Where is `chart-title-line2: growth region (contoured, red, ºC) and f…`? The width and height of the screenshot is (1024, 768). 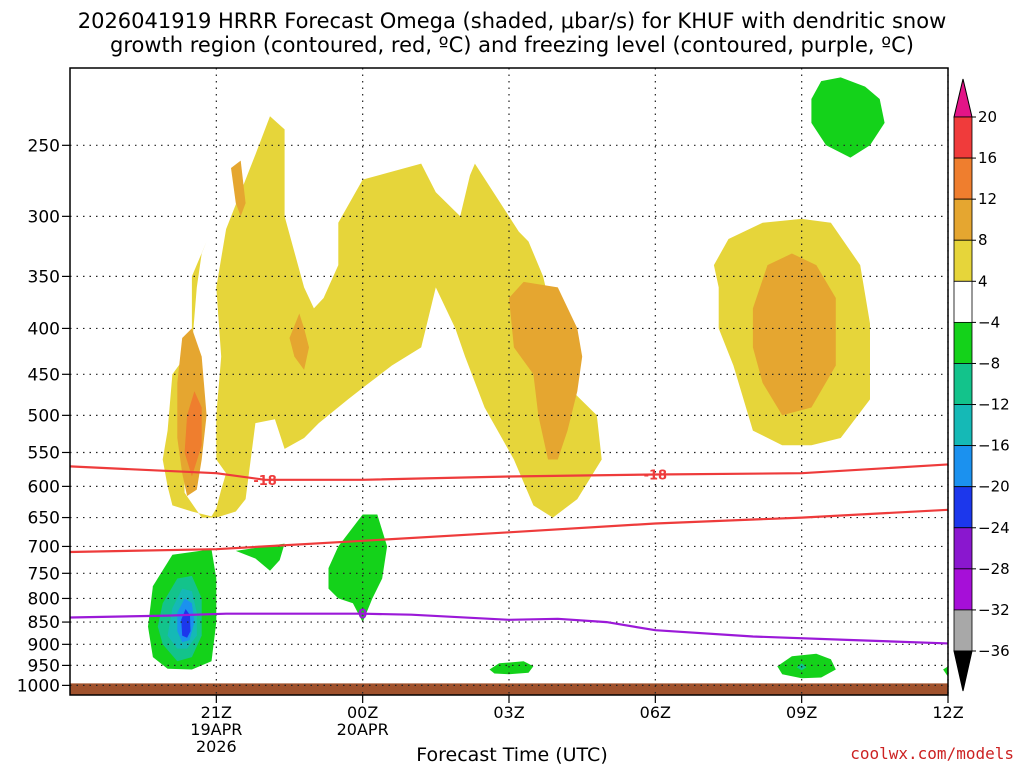
chart-title-line2: growth region (contoured, red, ºC) and f… is located at coordinates (512, 45).